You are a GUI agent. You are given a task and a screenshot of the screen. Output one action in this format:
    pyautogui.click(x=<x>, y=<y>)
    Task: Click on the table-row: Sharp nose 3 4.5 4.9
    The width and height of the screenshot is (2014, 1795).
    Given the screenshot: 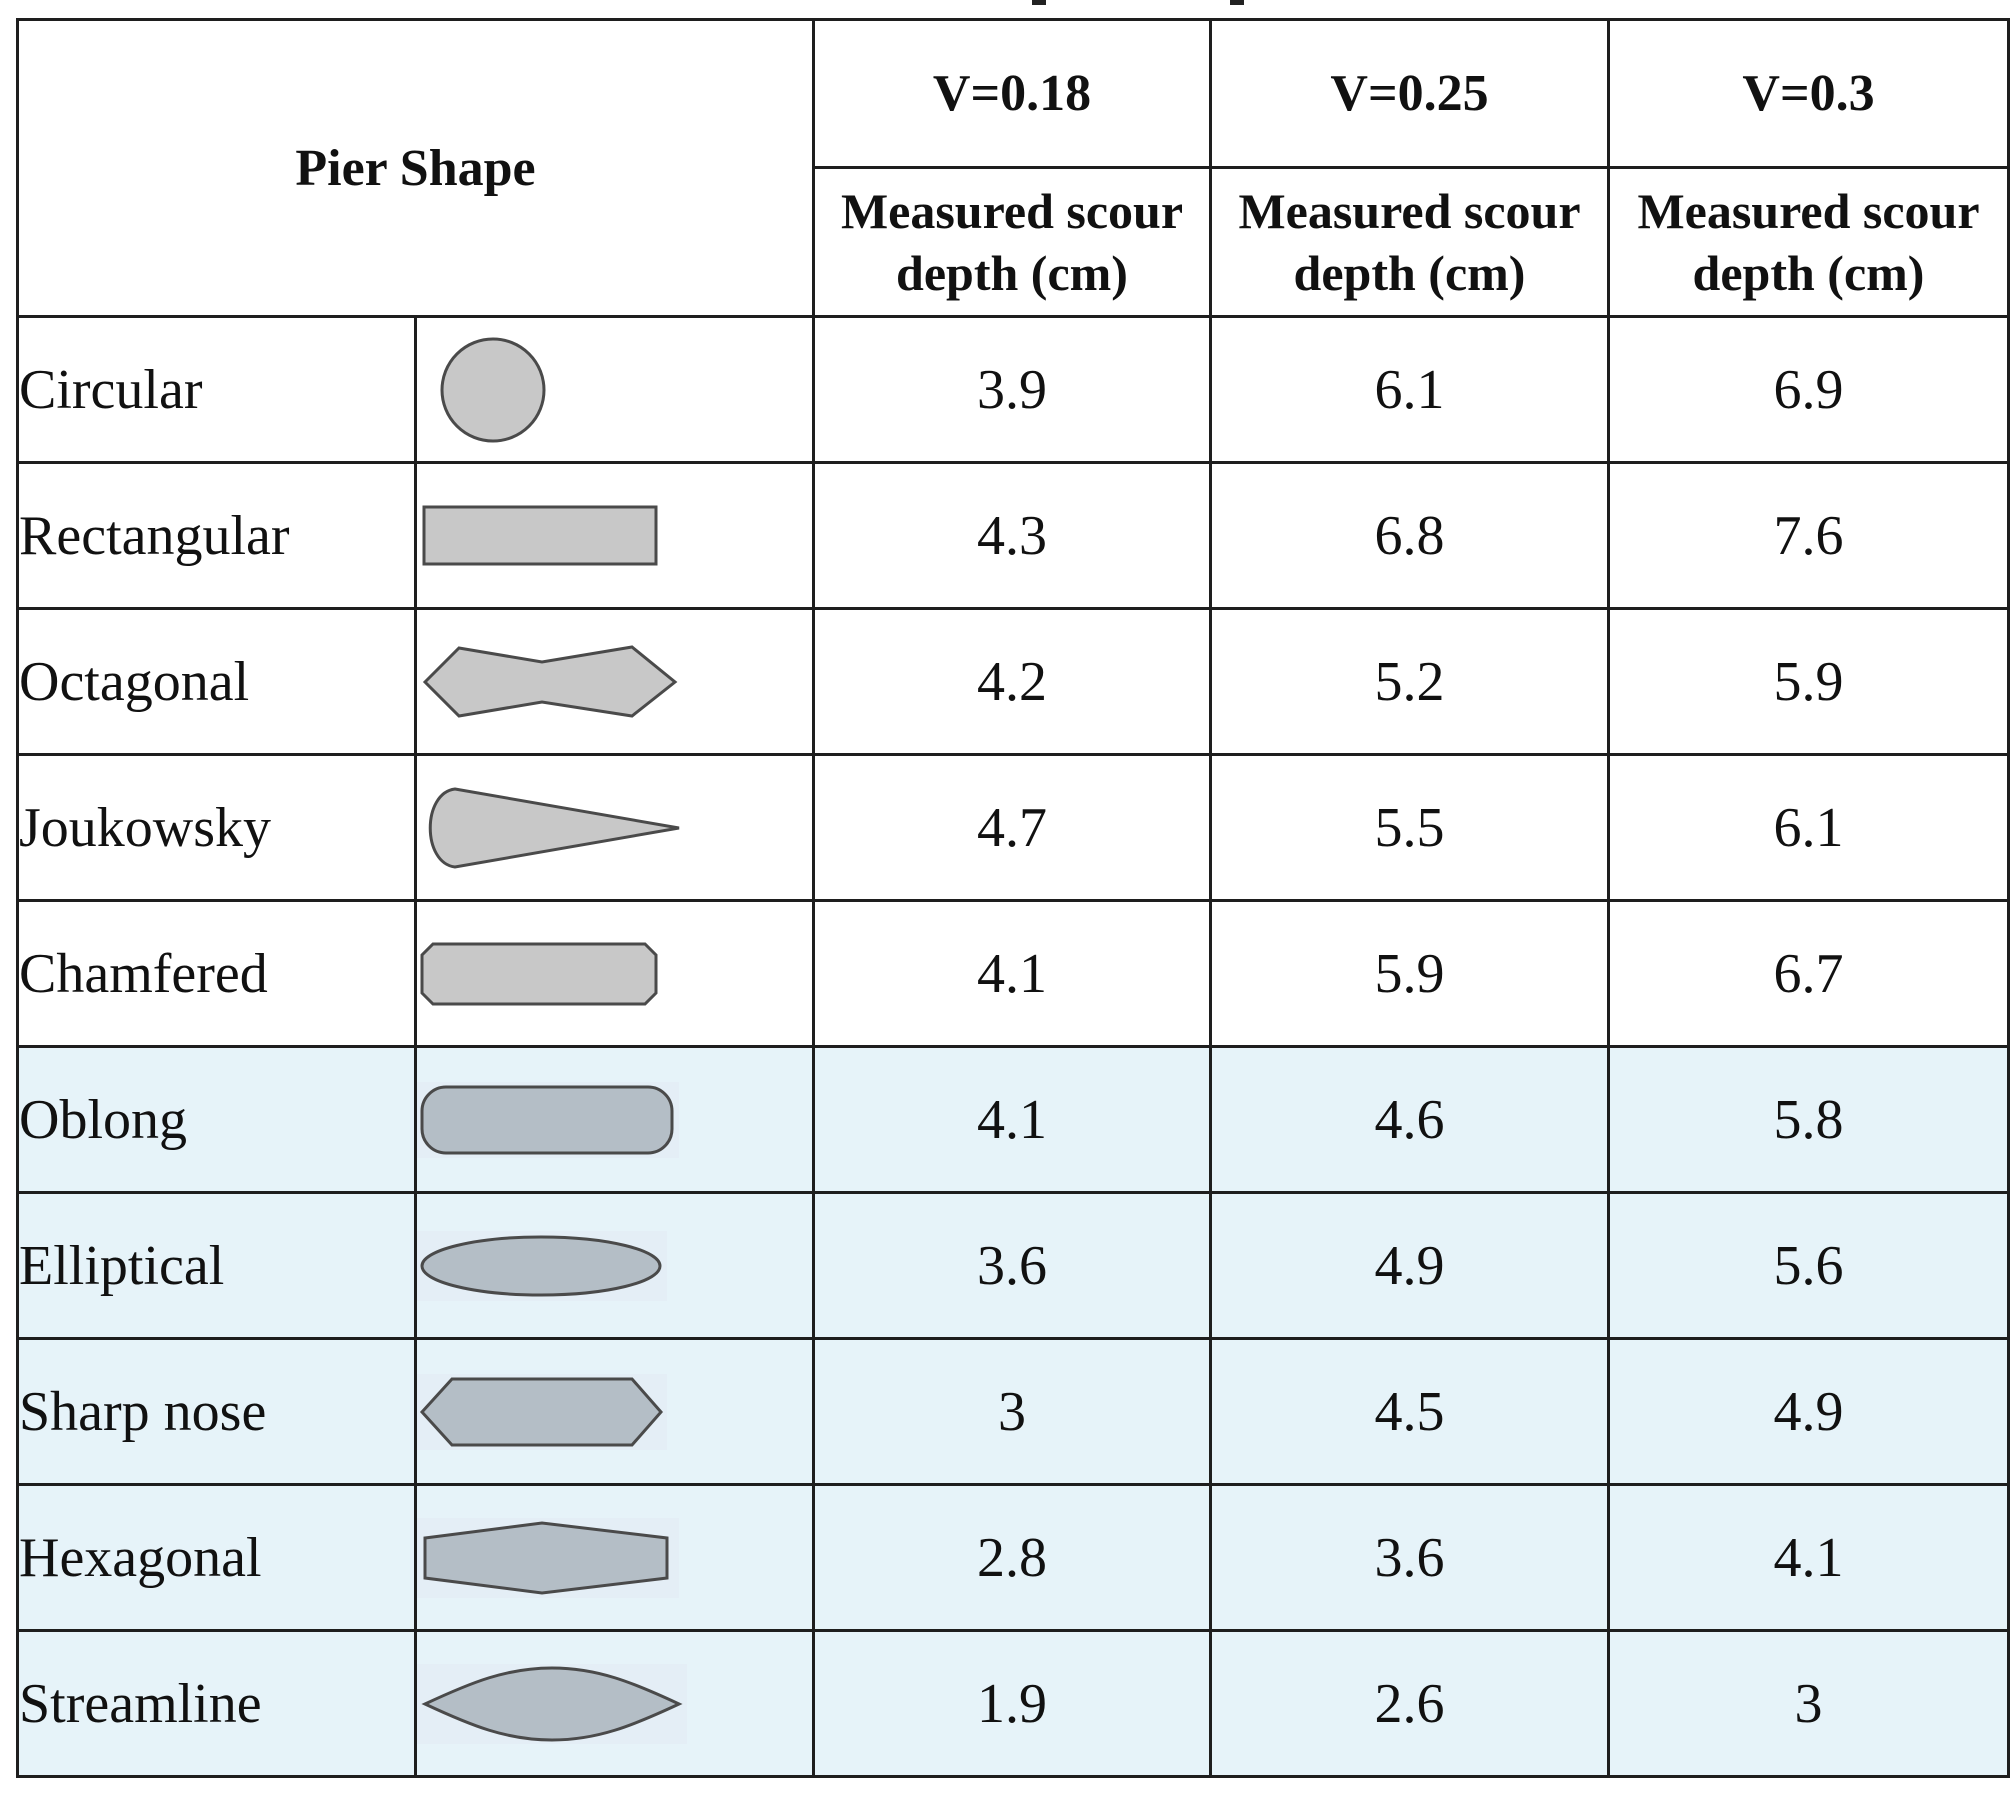 What is the action you would take?
    pyautogui.click(x=1013, y=1411)
    